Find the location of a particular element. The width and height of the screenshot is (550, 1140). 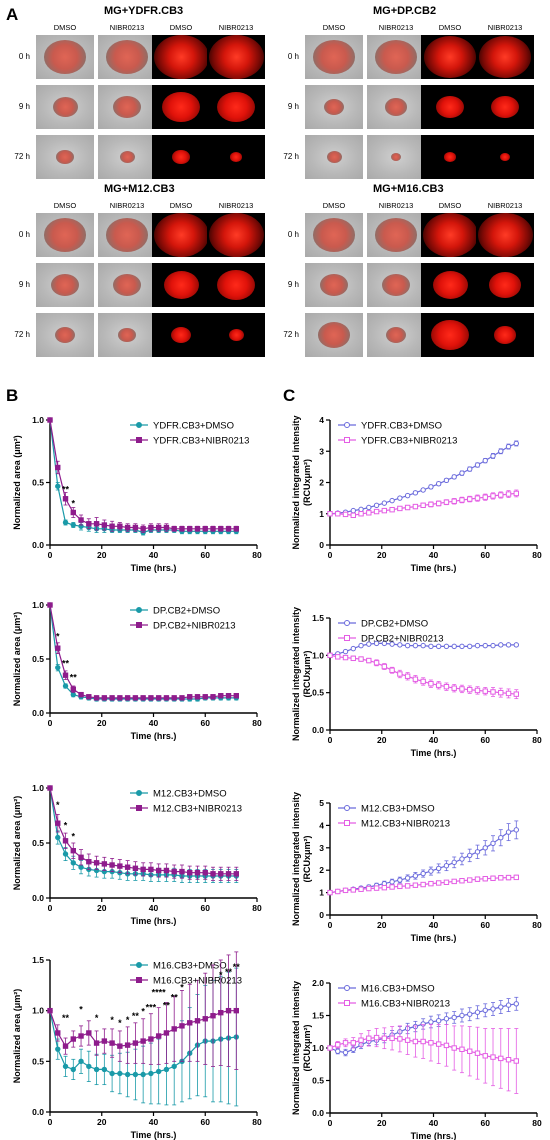

y-axis-label: Normalized integrated intensity(RCUxμm²) is located at coordinates (301, 1048).